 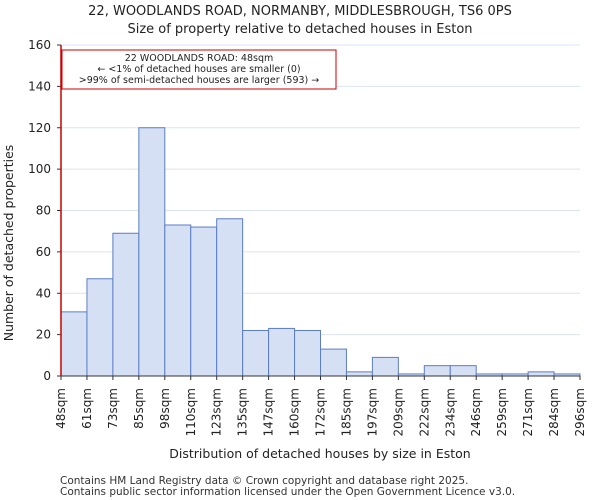 What do you see at coordinates (178, 300) in the screenshot?
I see `bar-98sqm` at bounding box center [178, 300].